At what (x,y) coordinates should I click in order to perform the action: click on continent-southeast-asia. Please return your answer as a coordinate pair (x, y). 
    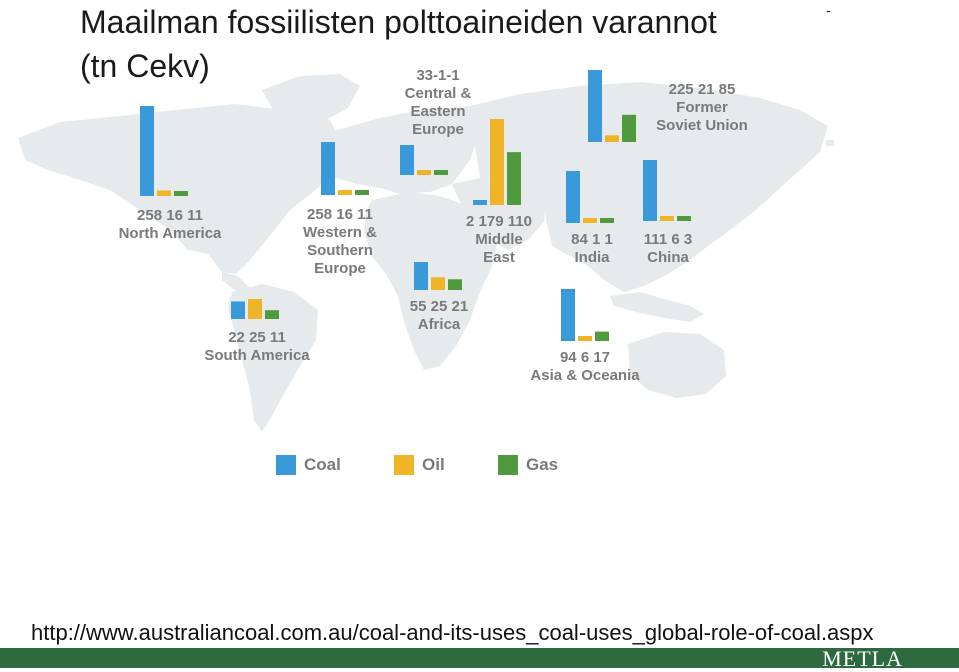
    Looking at the image, I should click on (657, 307).